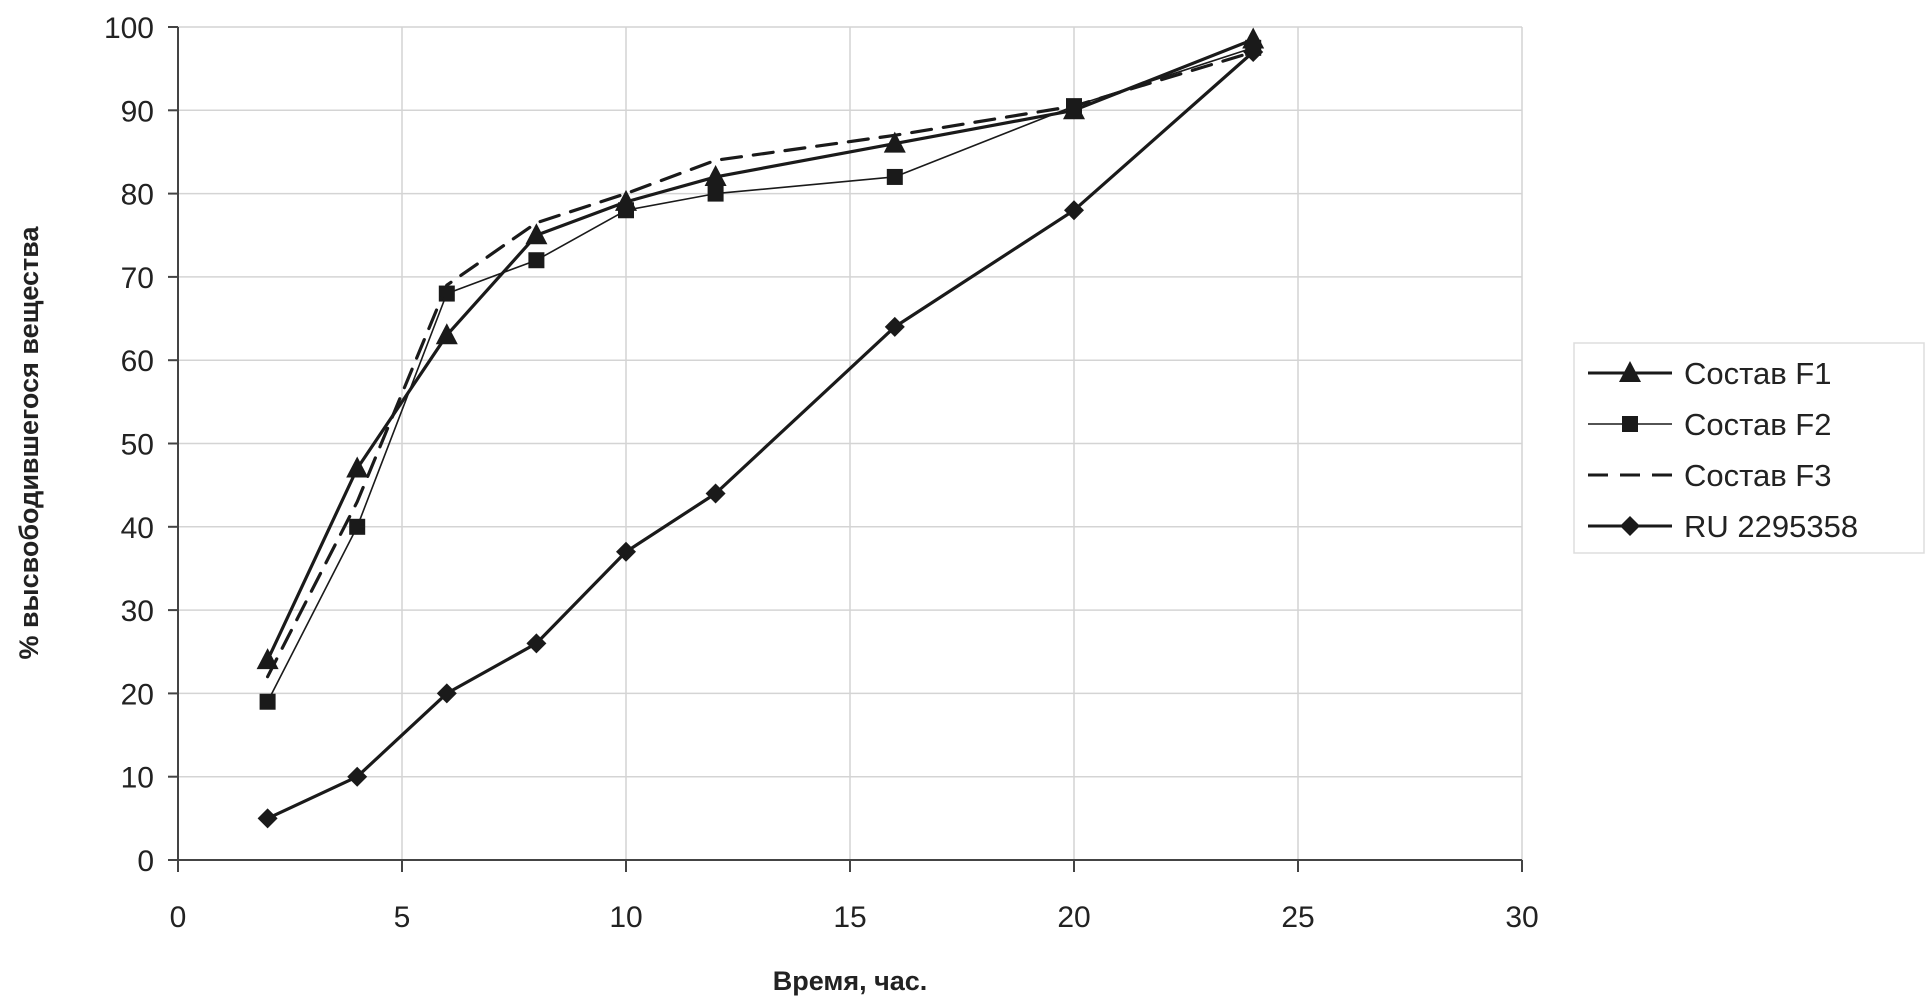 The width and height of the screenshot is (1930, 1008). What do you see at coordinates (1749, 448) in the screenshot?
I see `legend: Состав F1 Состав F2 Состав F3 RU 2295358` at bounding box center [1749, 448].